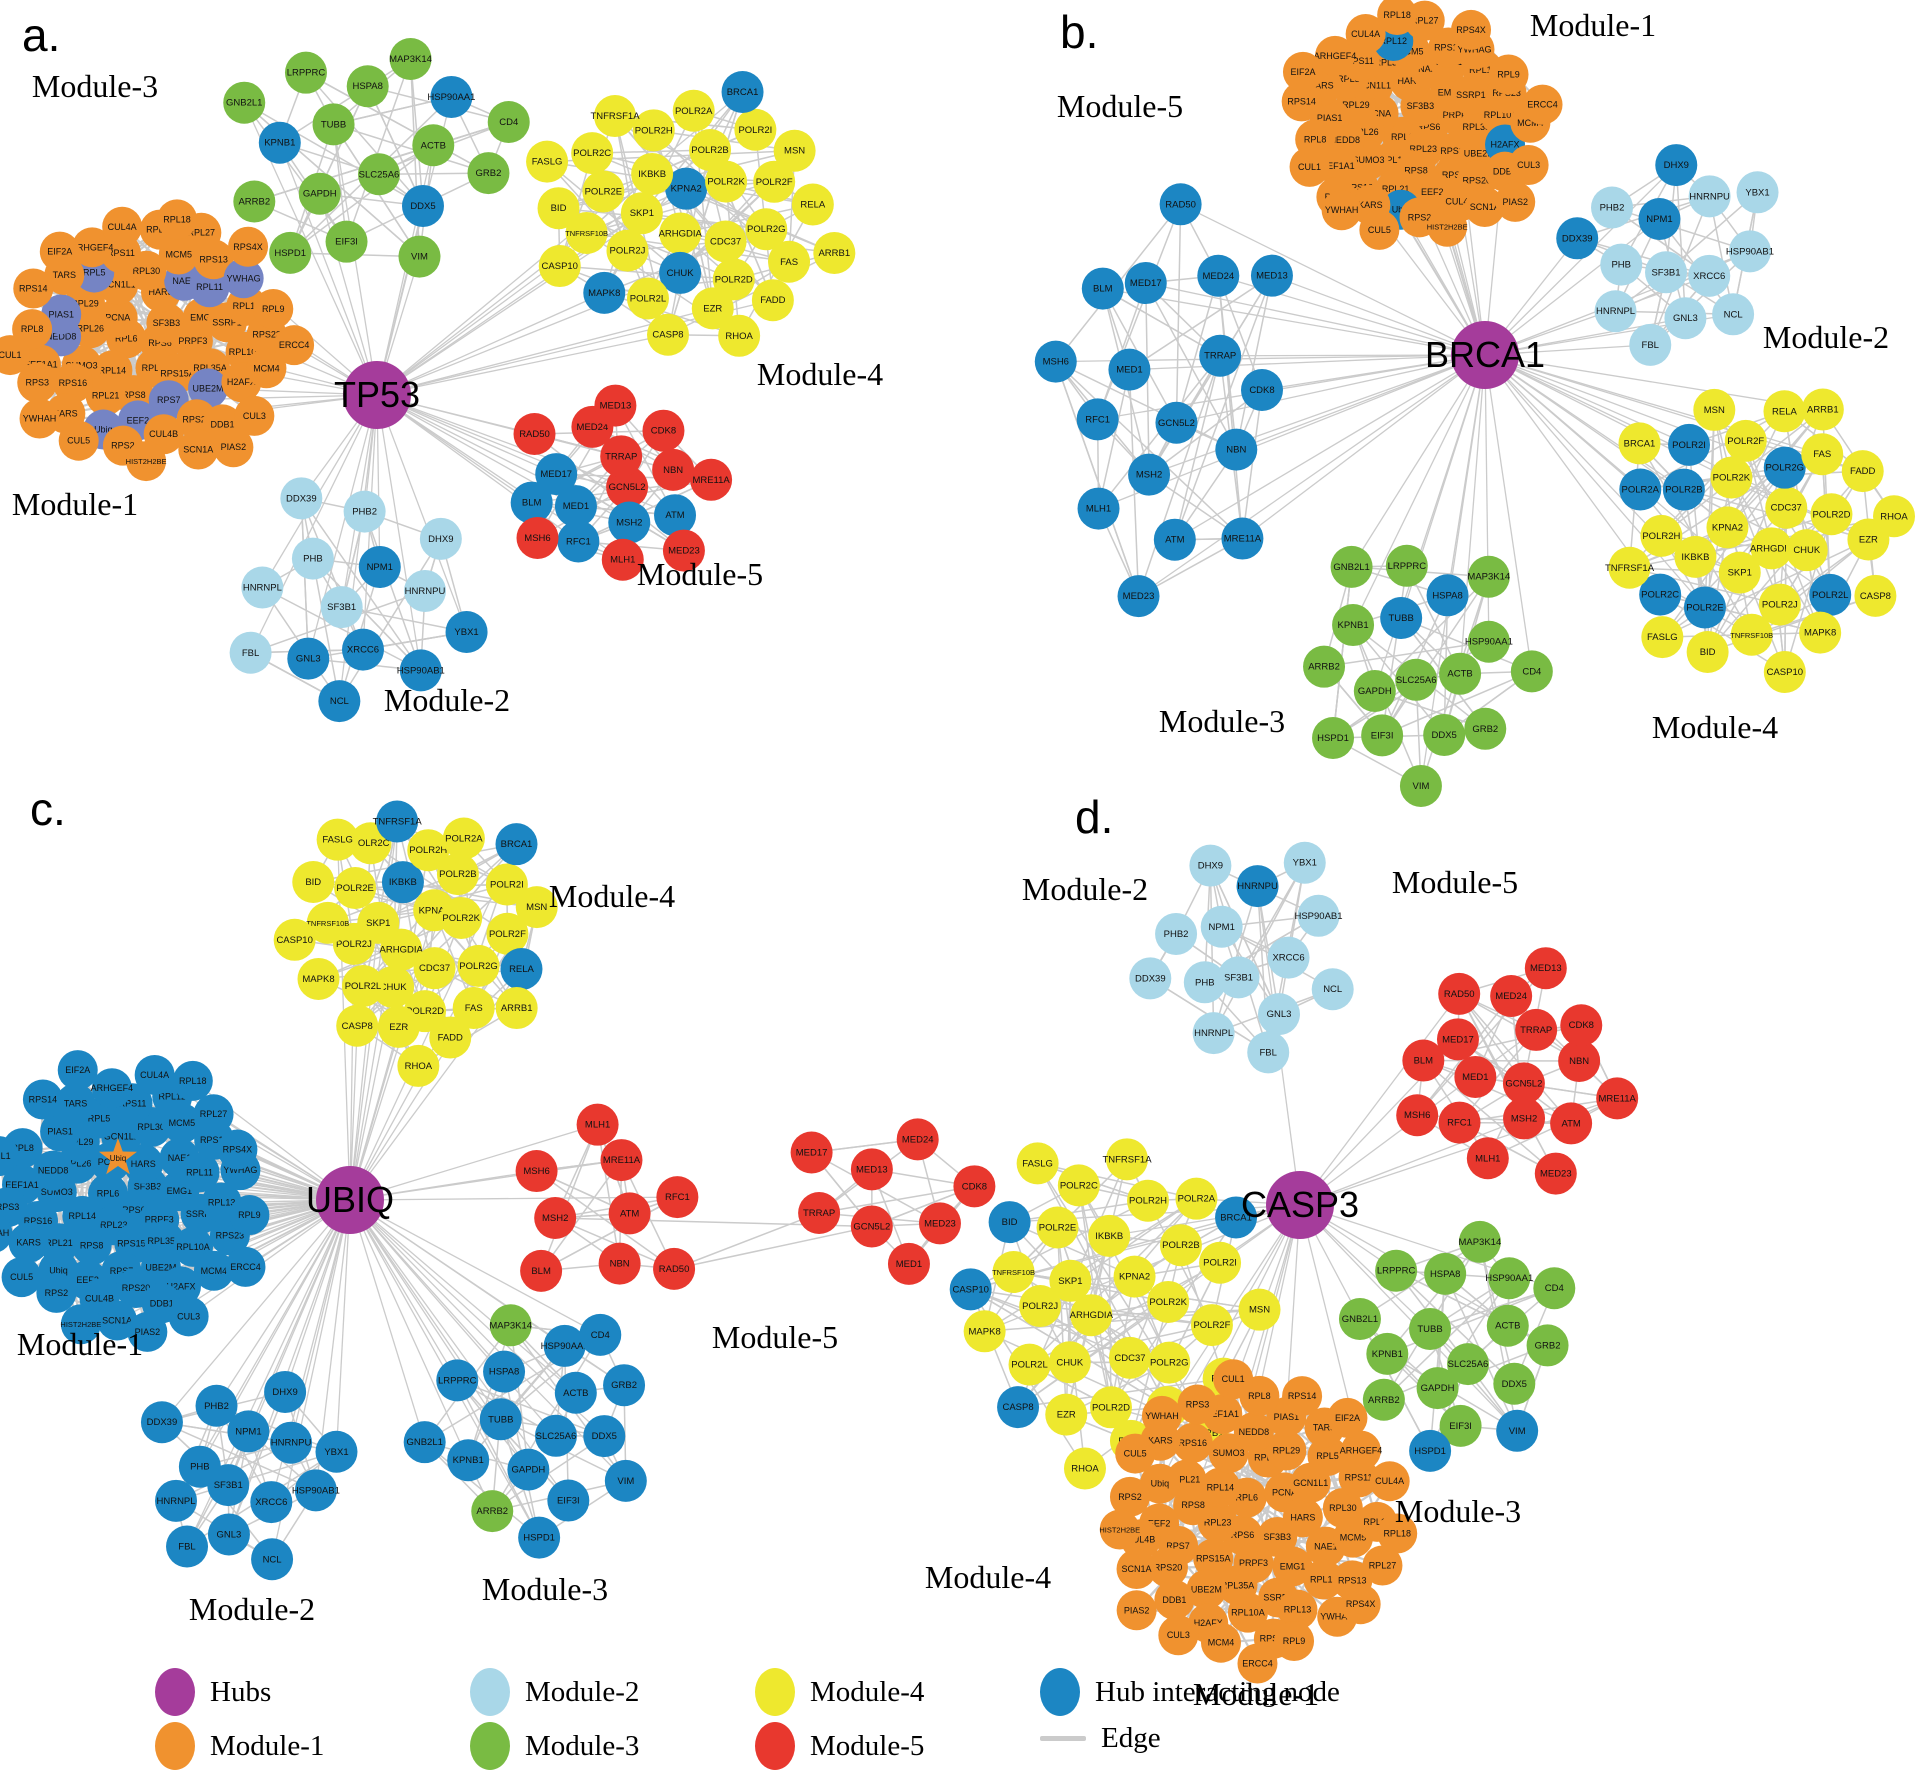 This screenshot has width=1923, height=1775. I want to click on node-MED13: MED13, so click(1545, 968).